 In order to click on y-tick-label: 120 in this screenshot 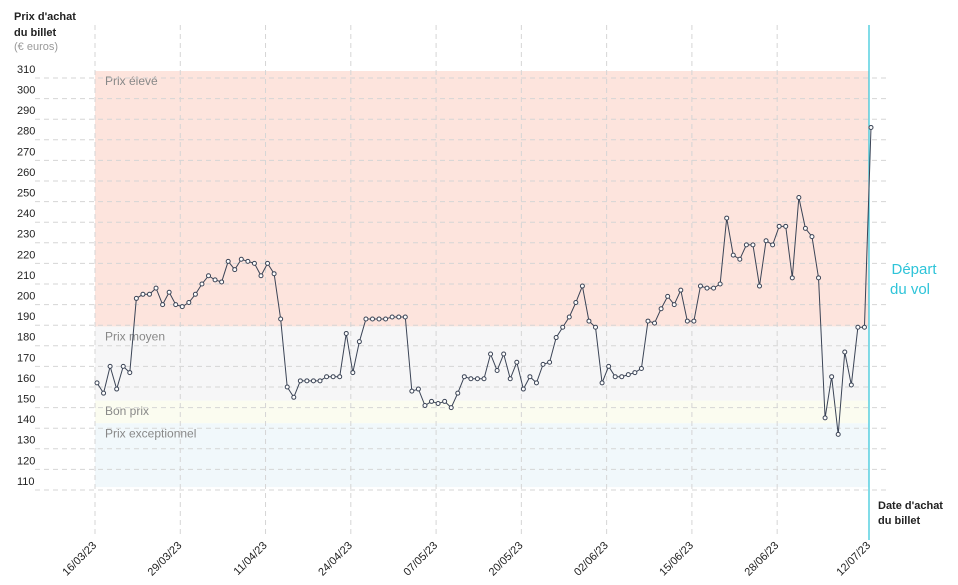, I will do `click(26, 461)`.